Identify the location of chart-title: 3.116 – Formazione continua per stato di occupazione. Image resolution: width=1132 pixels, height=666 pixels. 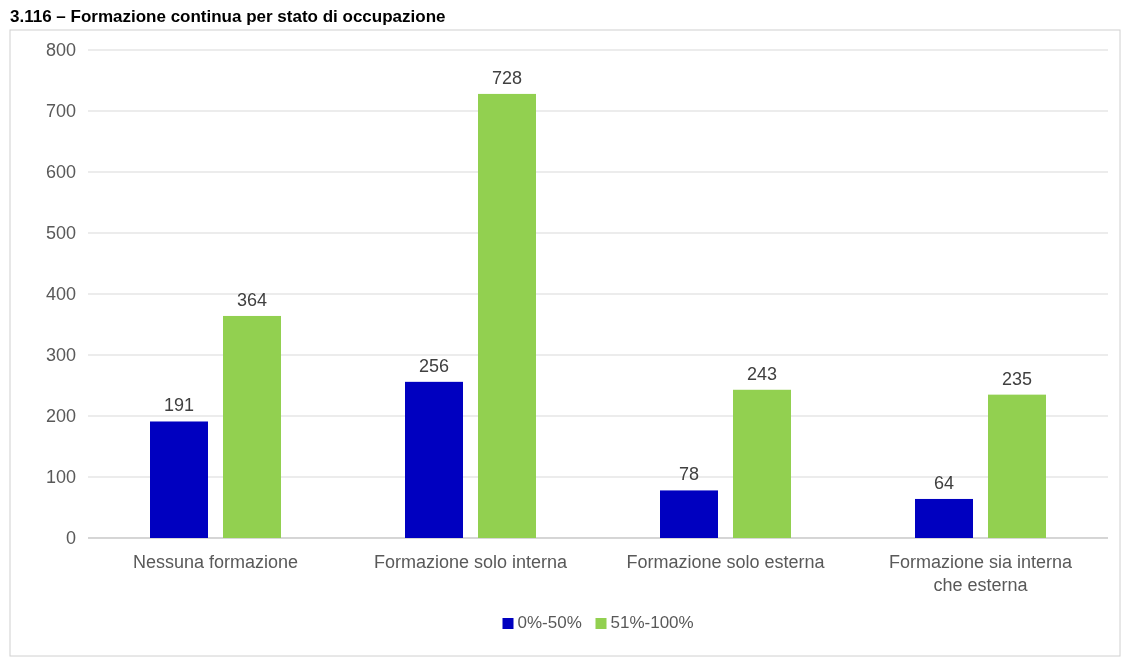
(228, 16).